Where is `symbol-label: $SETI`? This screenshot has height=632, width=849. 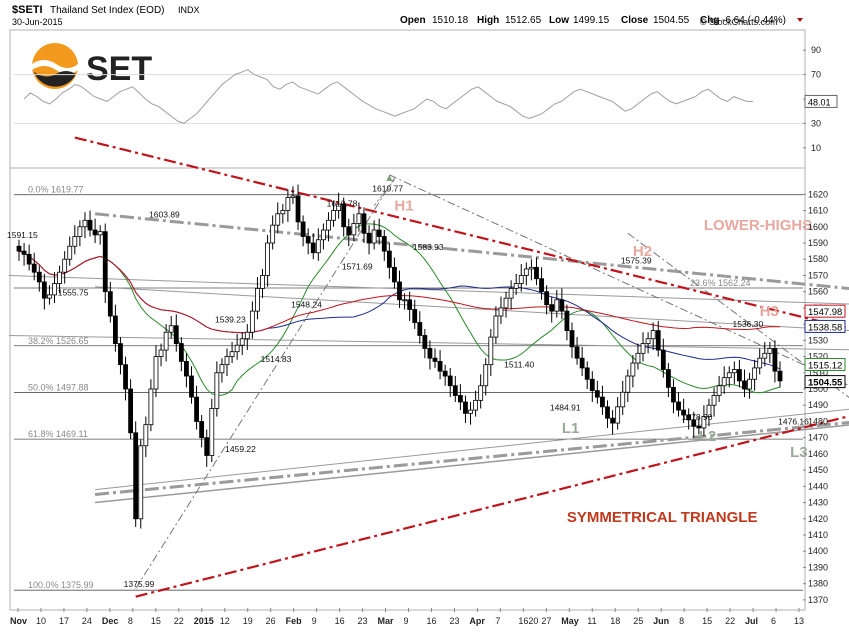 symbol-label: $SETI is located at coordinates (27, 10).